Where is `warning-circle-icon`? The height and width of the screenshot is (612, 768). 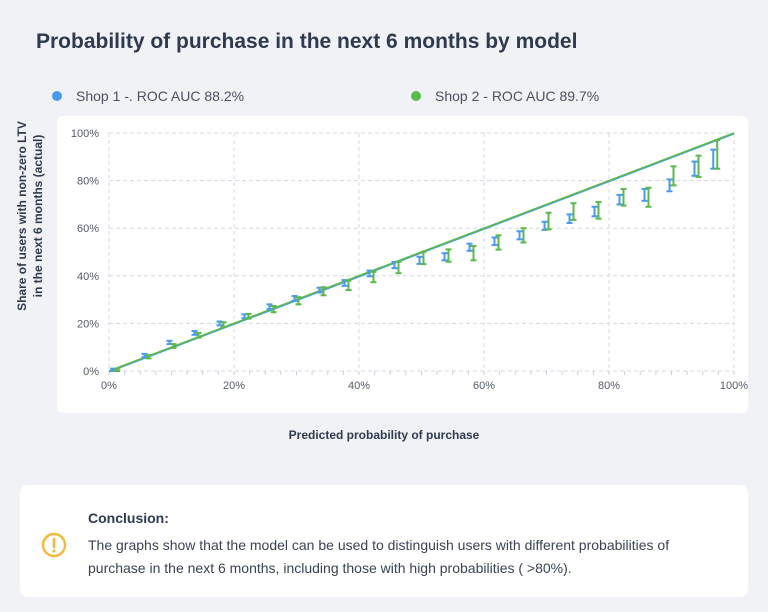 warning-circle-icon is located at coordinates (54, 545).